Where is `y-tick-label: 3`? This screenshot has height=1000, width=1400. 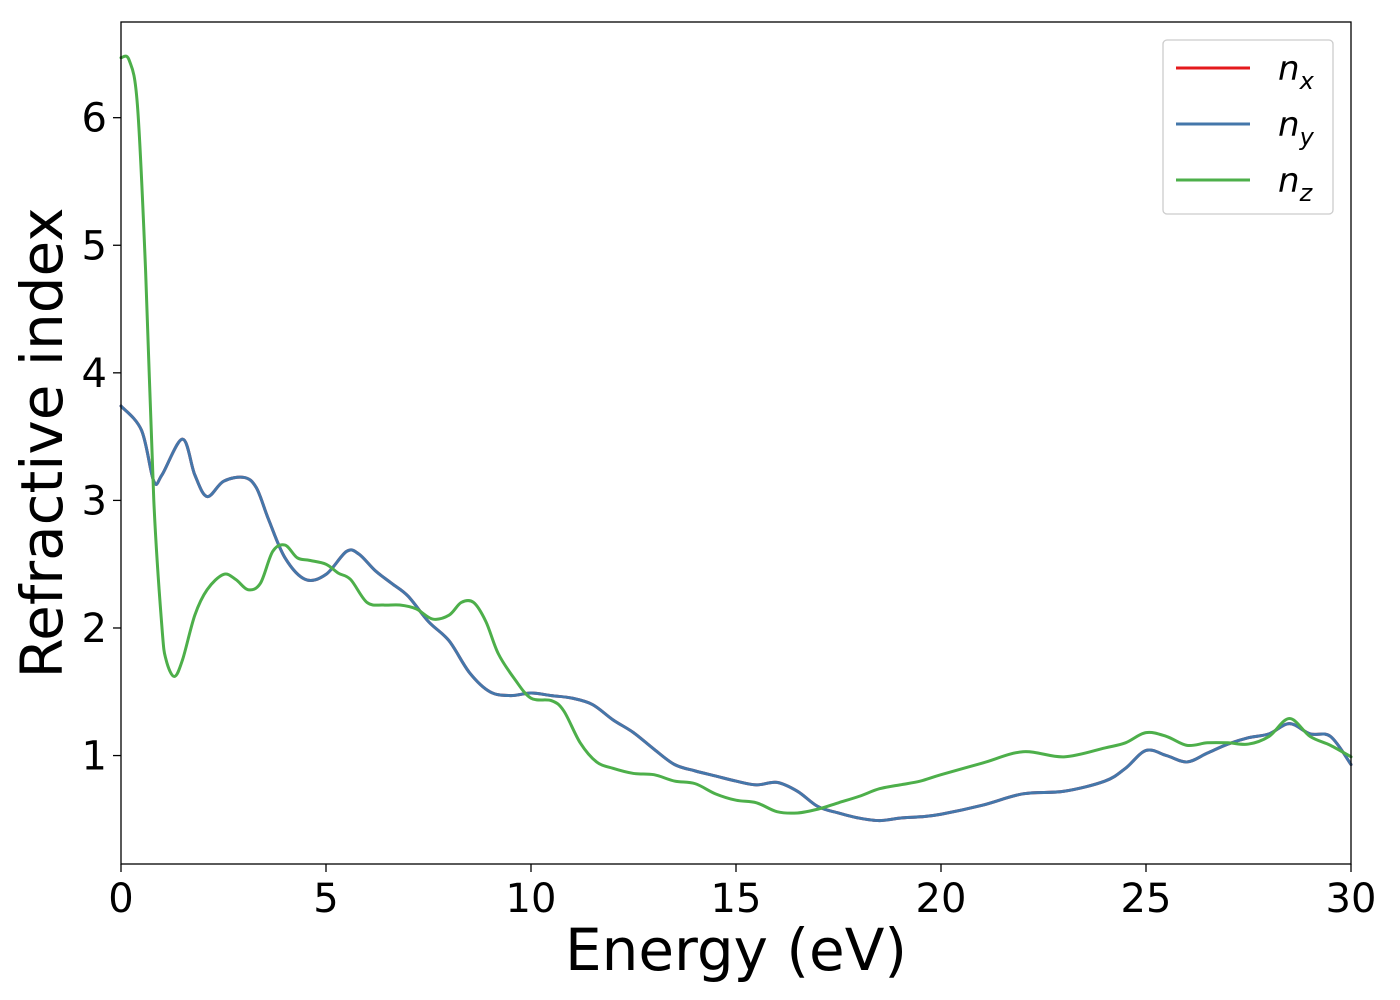
y-tick-label: 3 is located at coordinates (94, 501).